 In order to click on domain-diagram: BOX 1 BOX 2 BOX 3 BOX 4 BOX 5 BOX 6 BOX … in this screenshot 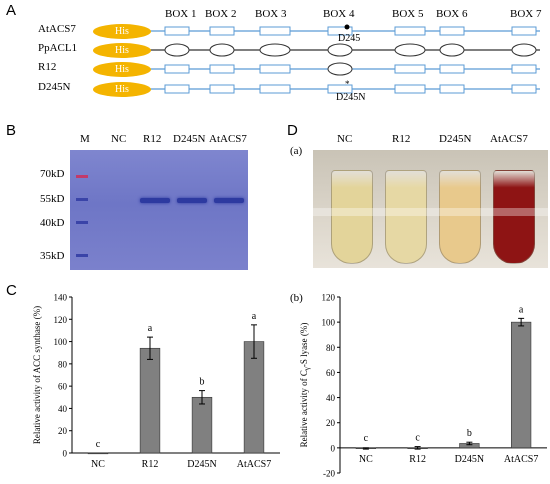, I will do `click(346, 51)`.